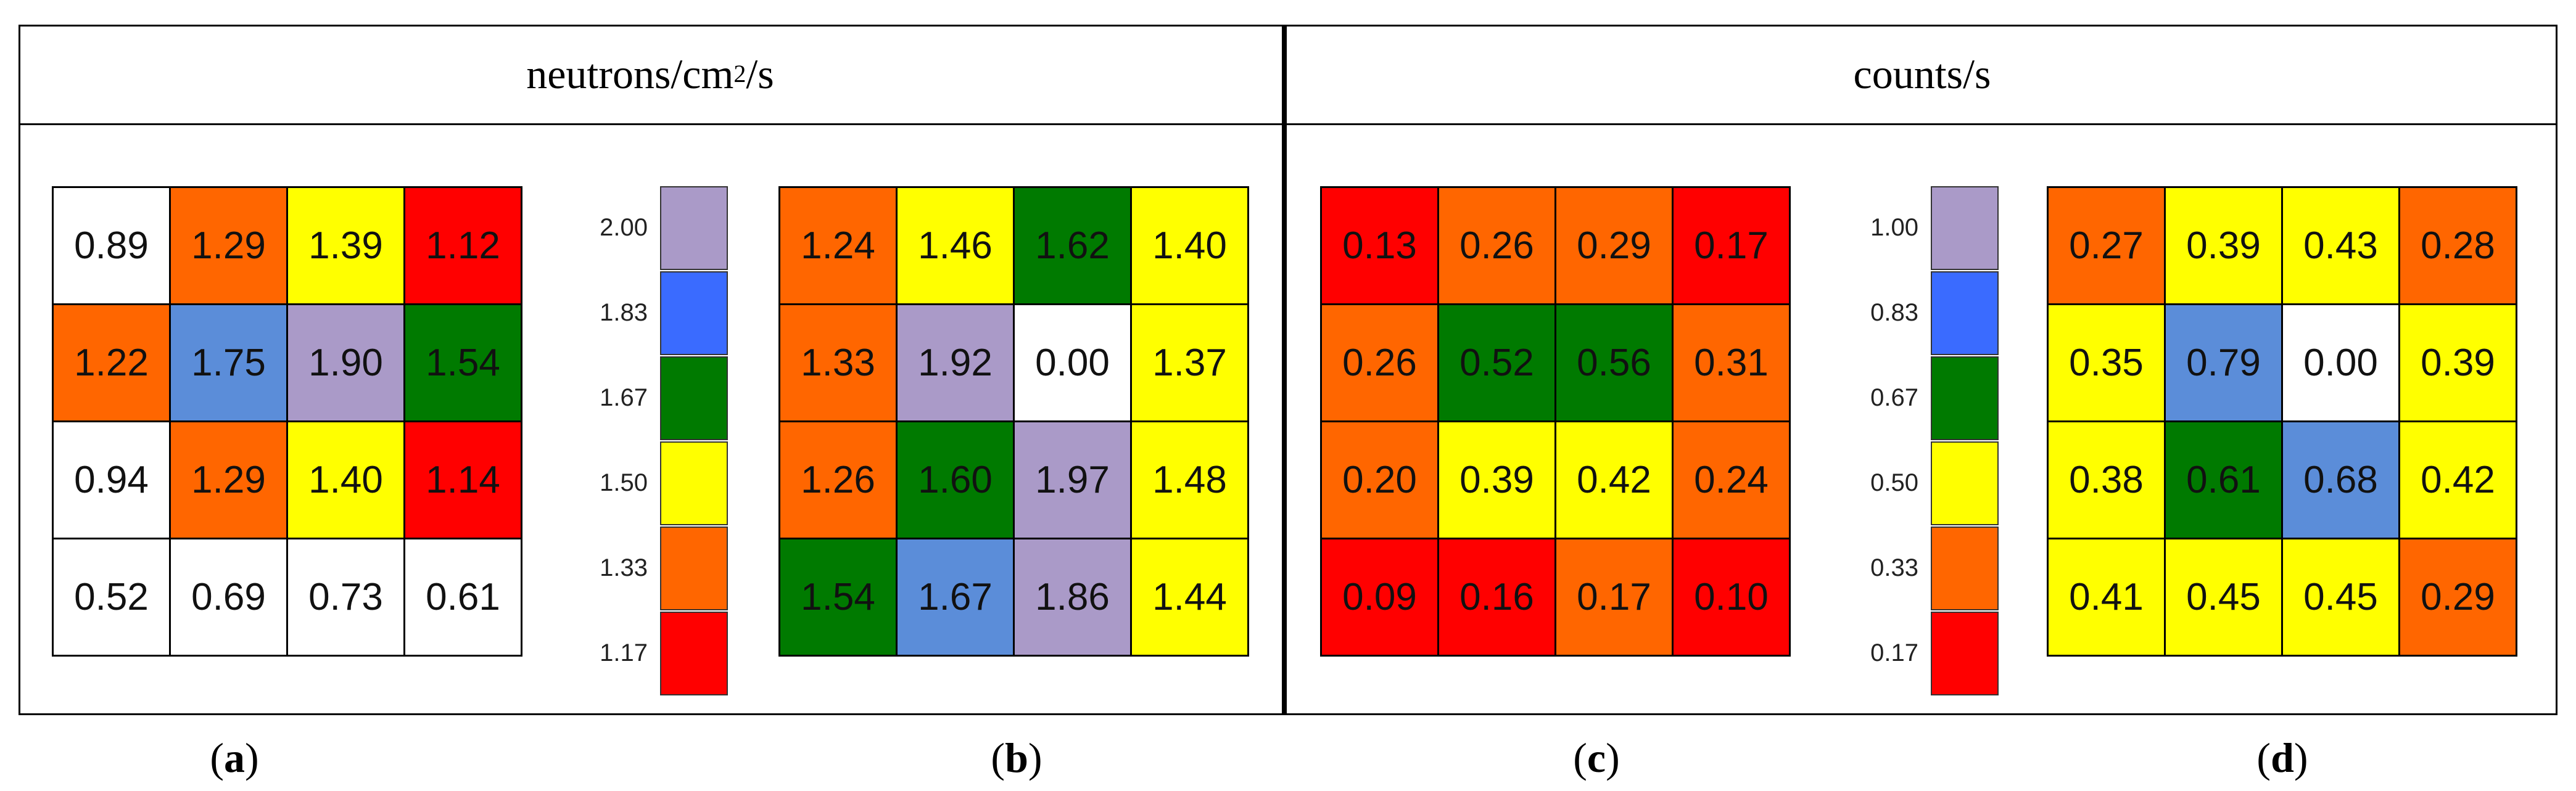 This screenshot has width=2576, height=791. I want to click on header-left-post: /s, so click(760, 73).